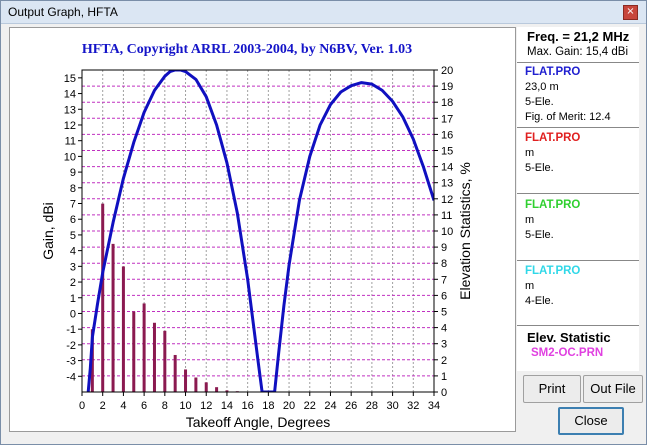  What do you see at coordinates (539, 301) in the screenshot?
I see `legend-entry-line: 4-Ele.` at bounding box center [539, 301].